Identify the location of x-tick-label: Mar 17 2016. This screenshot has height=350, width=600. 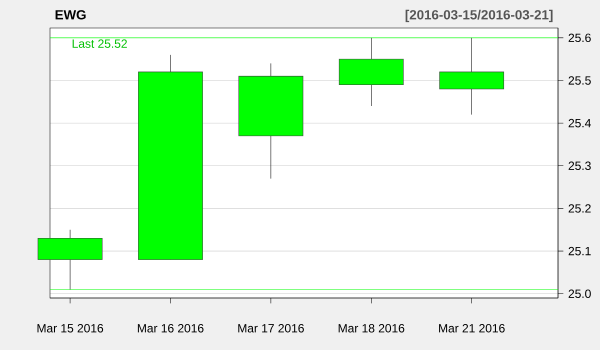
(271, 328).